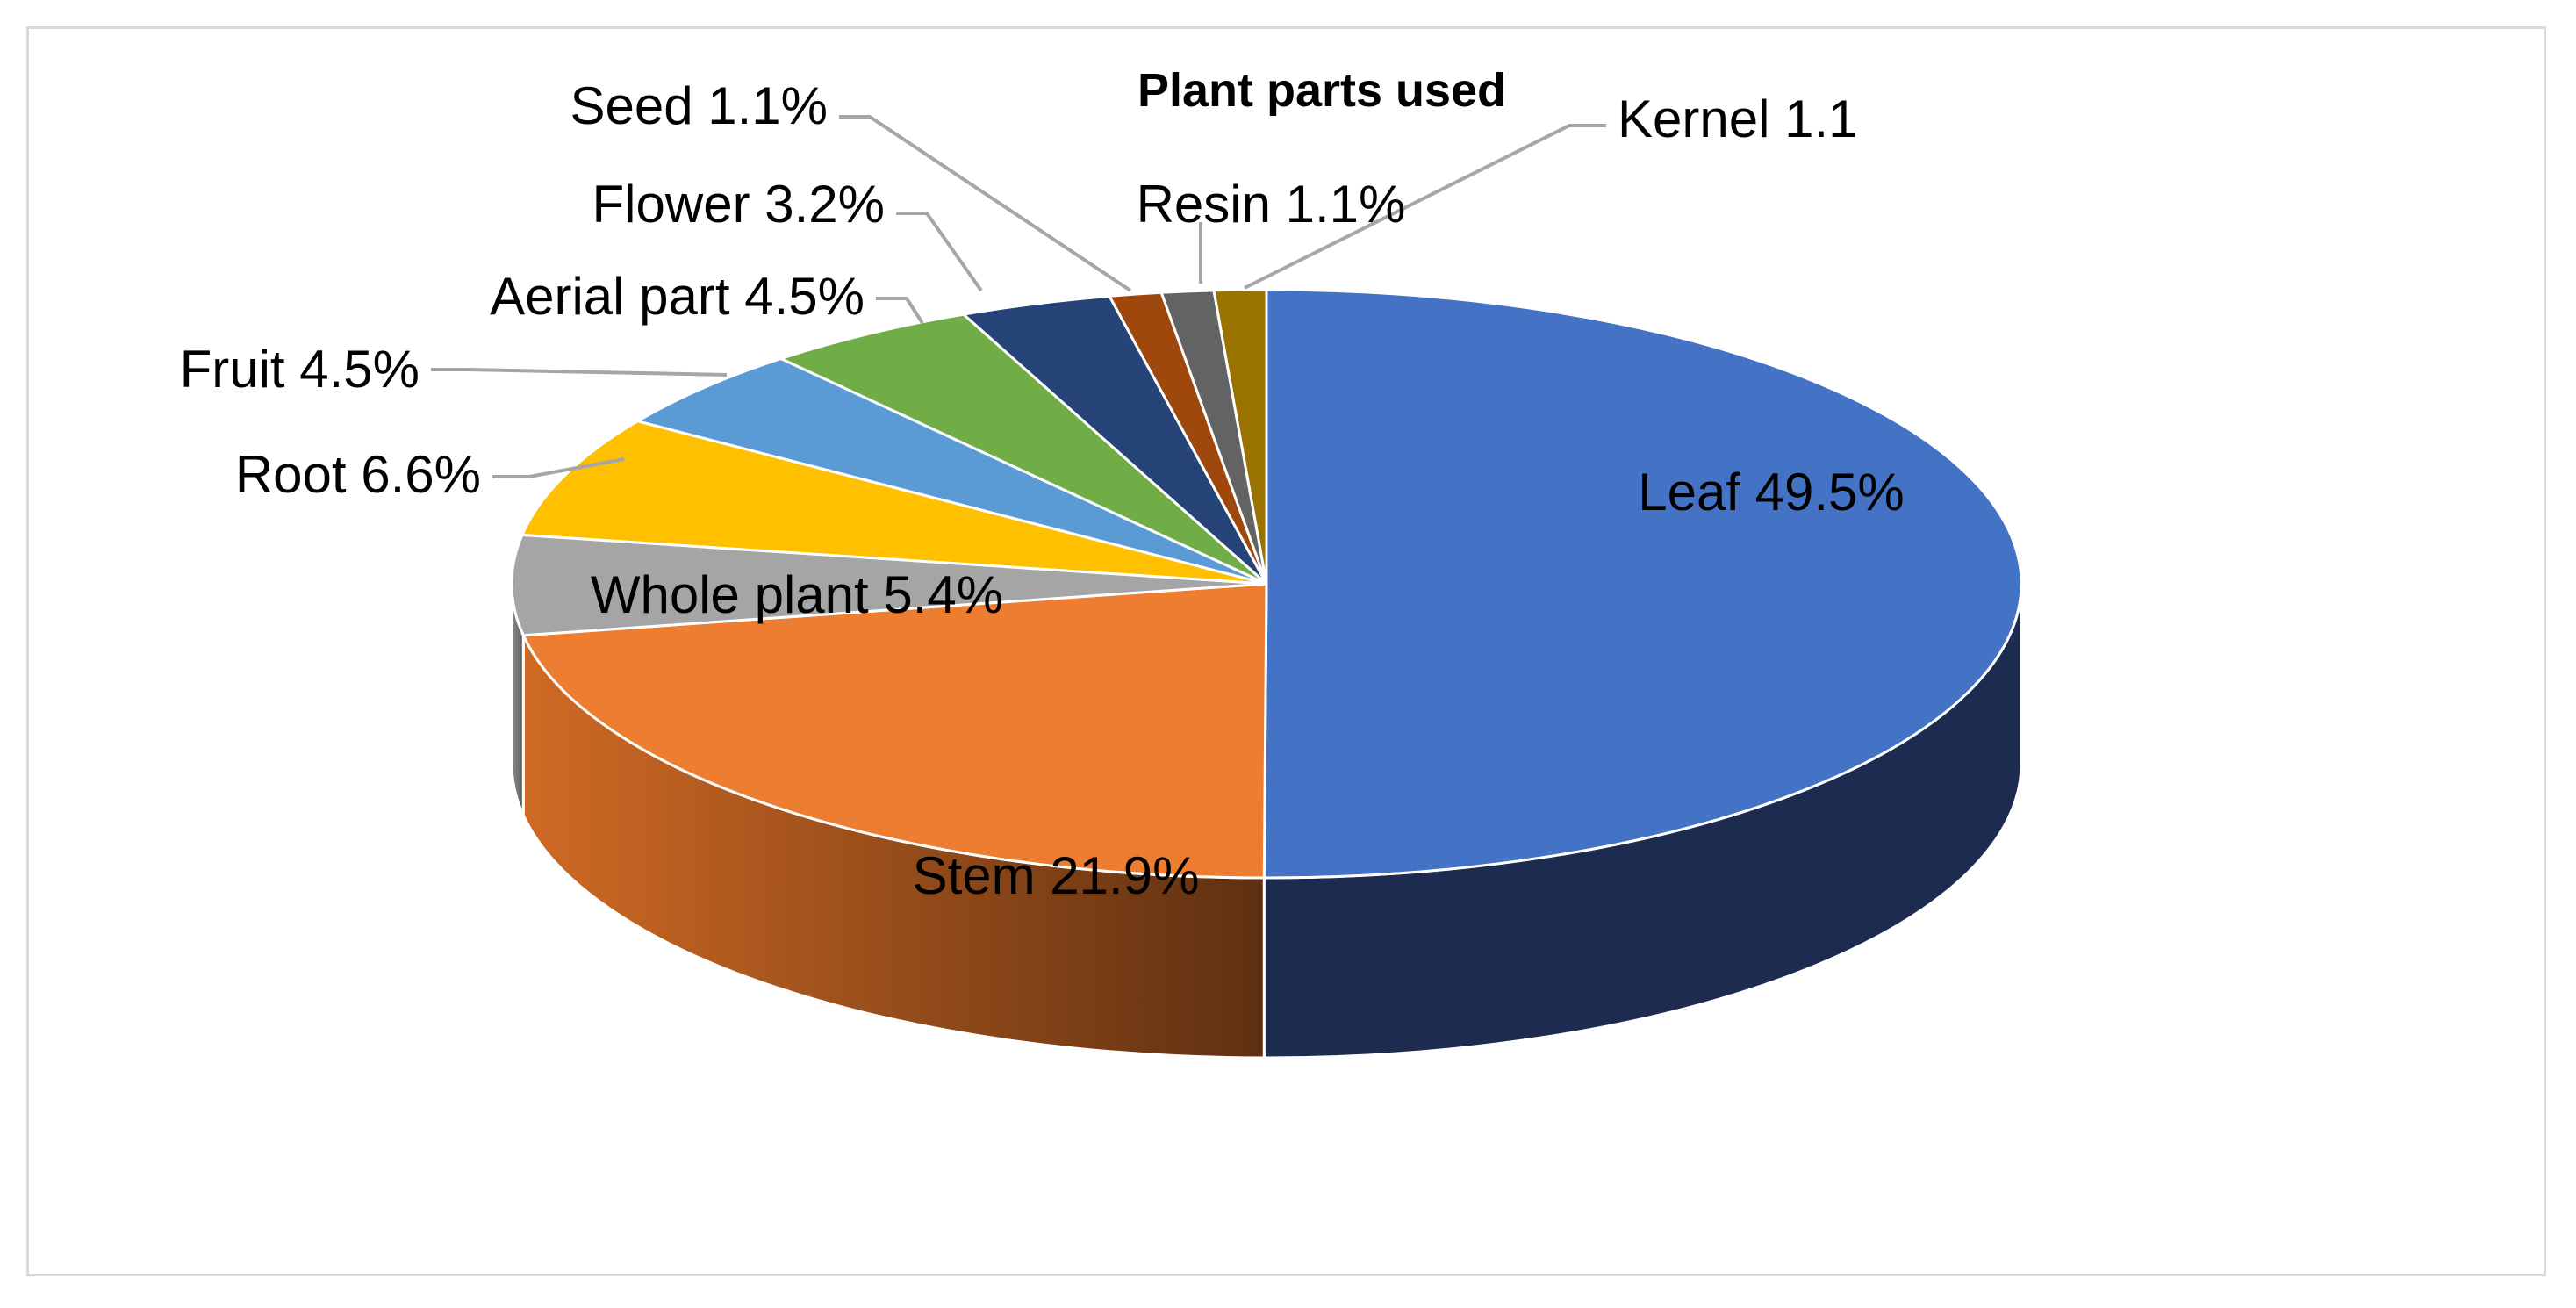 This screenshot has width=2576, height=1308. I want to click on data-label-fruit: Fruit 4.5%, so click(300, 369).